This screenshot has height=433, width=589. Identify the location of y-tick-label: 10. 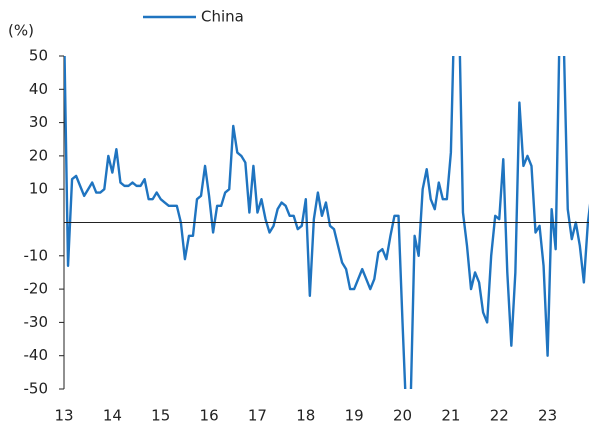
(38, 189).